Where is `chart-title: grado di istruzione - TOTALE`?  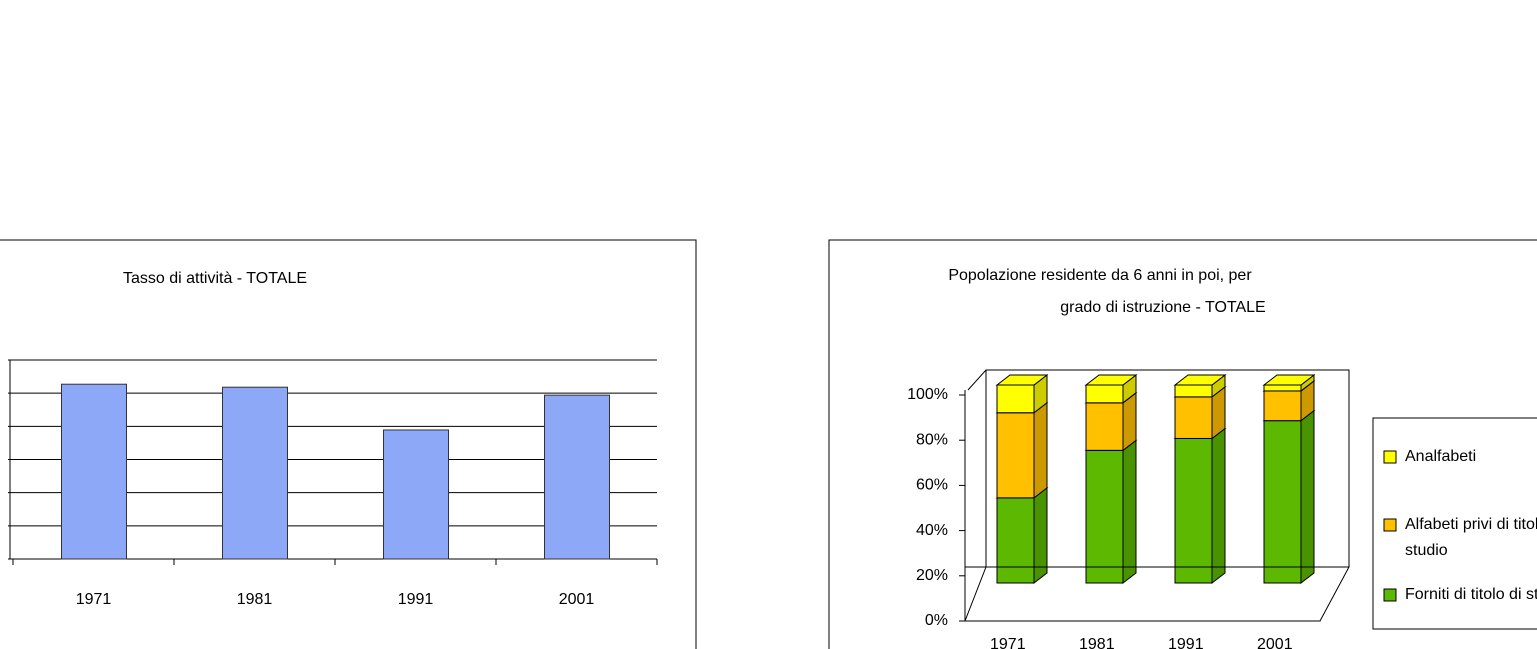 chart-title: grado di istruzione - TOTALE is located at coordinates (1162, 307).